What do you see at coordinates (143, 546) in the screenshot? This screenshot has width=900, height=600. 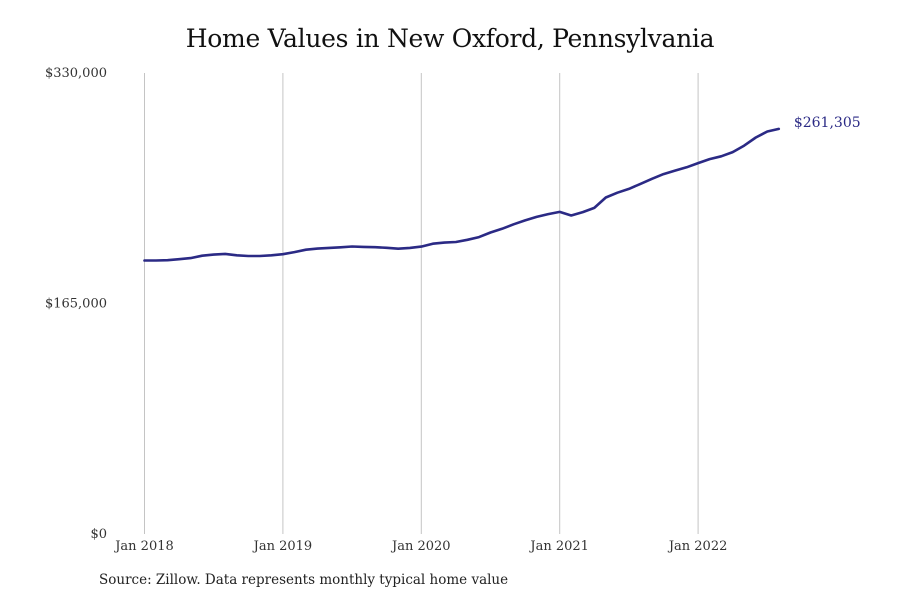 I see `x-tick-label: Jan 2018` at bounding box center [143, 546].